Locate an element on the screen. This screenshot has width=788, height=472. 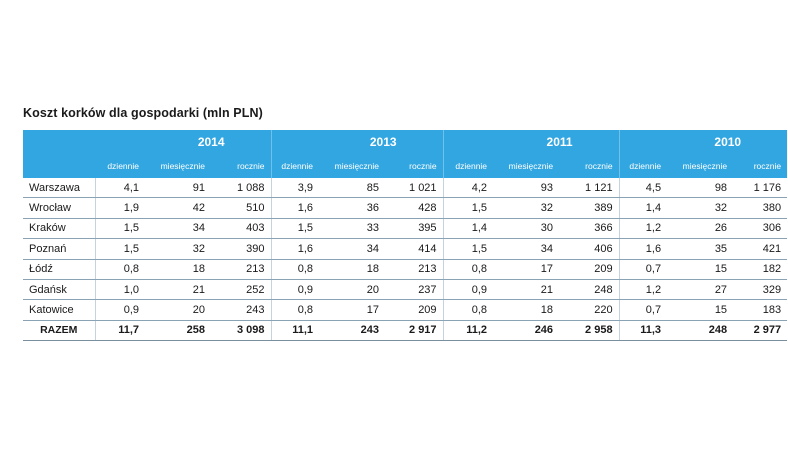
value-cell: 1,4 is located at coordinates (643, 208).